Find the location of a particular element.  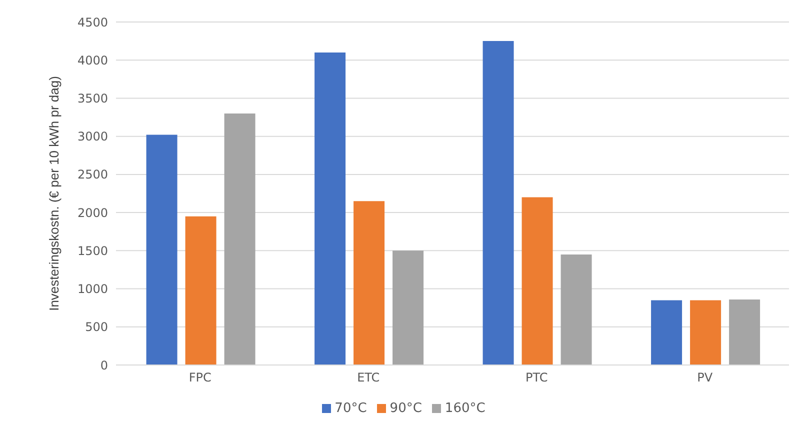

y-axis-title: Investeringskostn. (€ per 10 kWh pr dag) is located at coordinates (54, 193).